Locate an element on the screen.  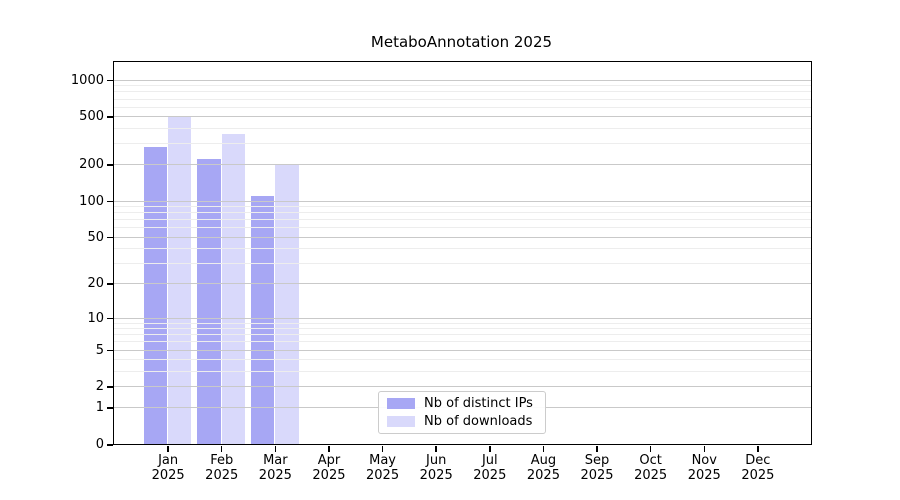
legend-label-distinct-ips: Nb of distinct IPs is located at coordinates (478, 403).